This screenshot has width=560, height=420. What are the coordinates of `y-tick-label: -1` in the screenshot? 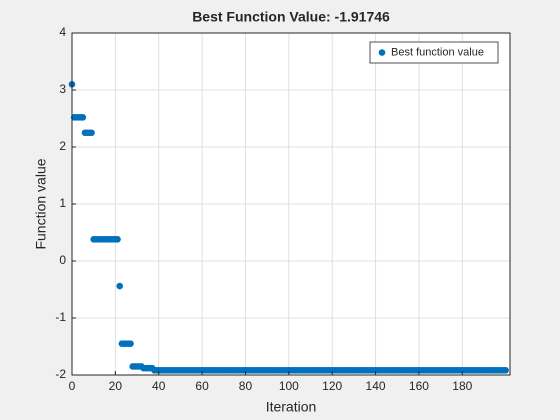 It's located at (60, 317).